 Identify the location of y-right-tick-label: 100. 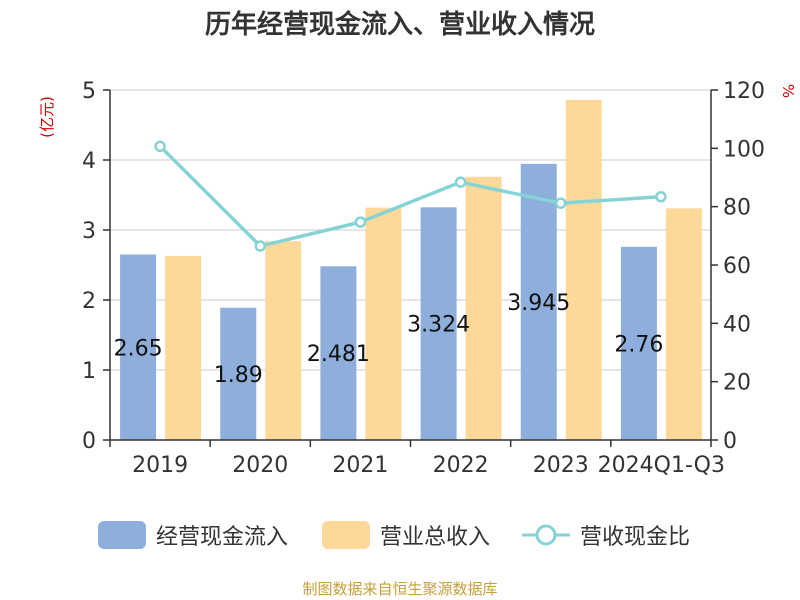
(744, 149).